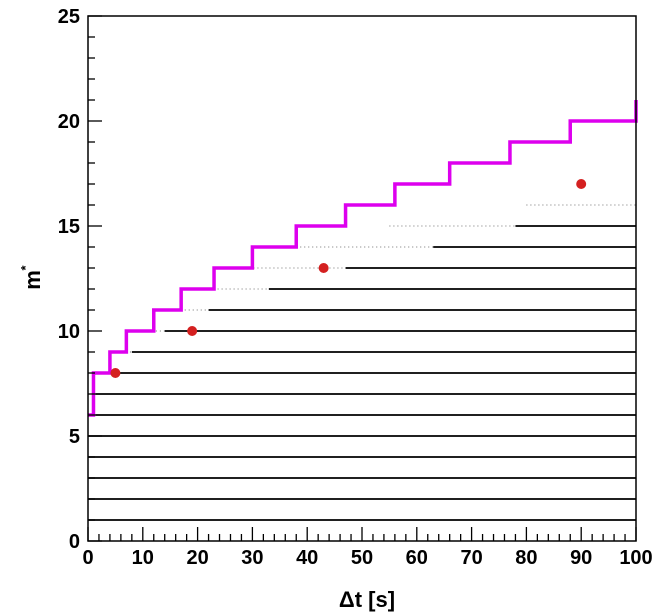 This screenshot has height=614, width=670. Describe the element at coordinates (367, 599) in the screenshot. I see `x-axis-title: Δt [s]` at that location.